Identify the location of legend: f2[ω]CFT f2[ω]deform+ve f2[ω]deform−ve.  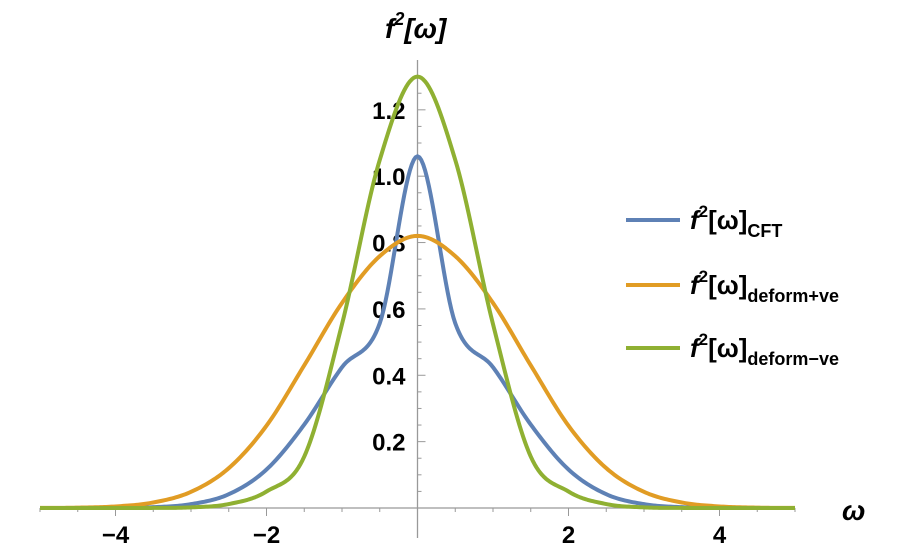
(732, 285).